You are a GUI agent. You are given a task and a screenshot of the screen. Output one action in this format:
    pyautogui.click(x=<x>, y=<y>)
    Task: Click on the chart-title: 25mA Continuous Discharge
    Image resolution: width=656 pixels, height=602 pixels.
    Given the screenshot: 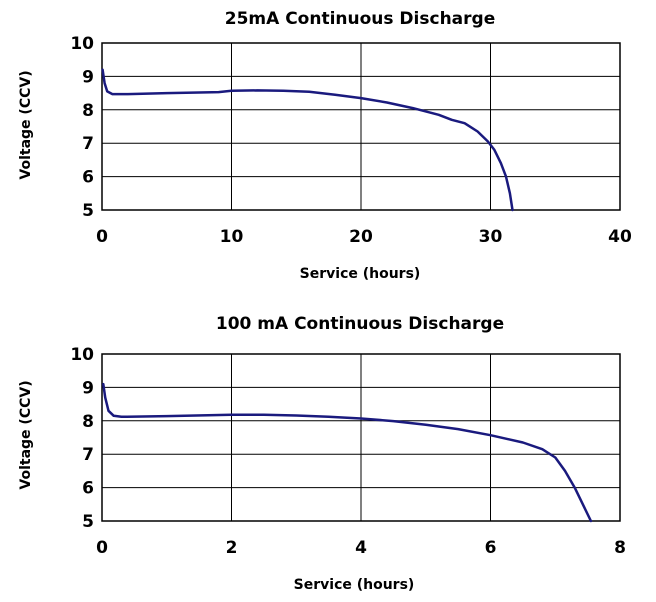 What is the action you would take?
    pyautogui.click(x=360, y=19)
    